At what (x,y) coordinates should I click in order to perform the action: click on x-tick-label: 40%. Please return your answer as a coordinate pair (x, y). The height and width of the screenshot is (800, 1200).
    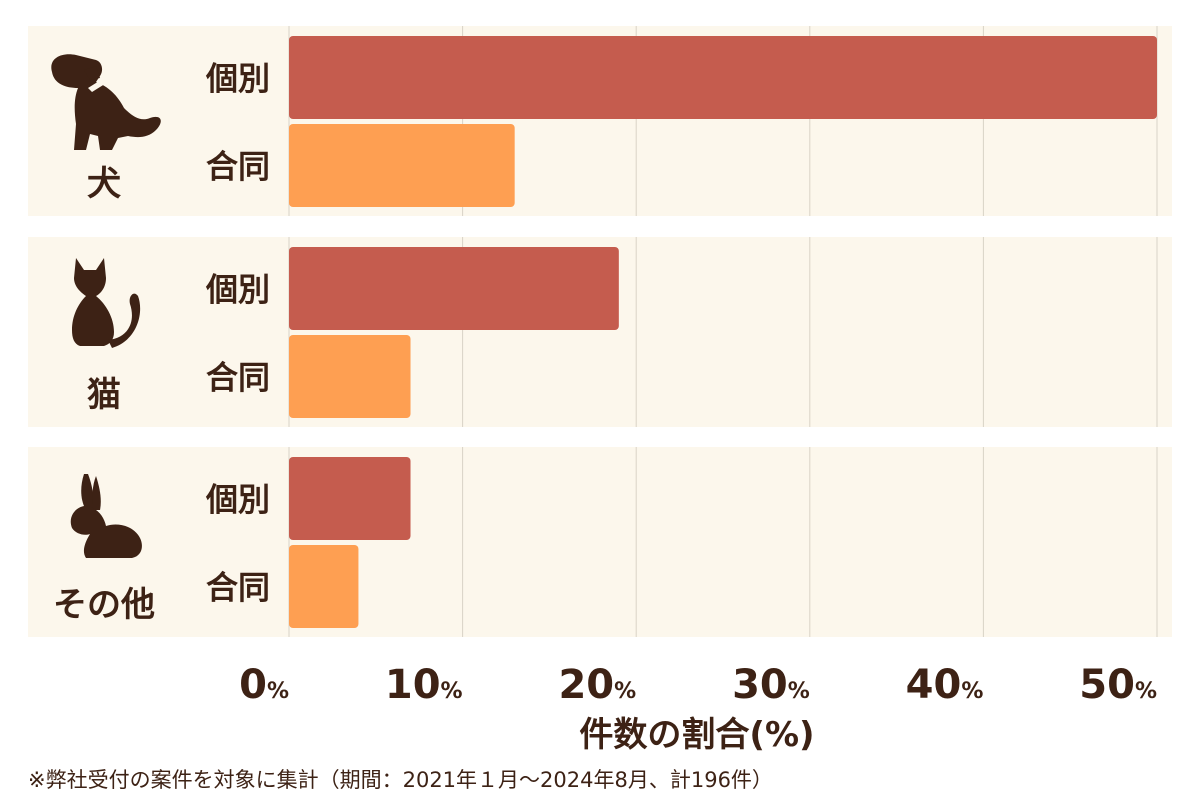
    Looking at the image, I should click on (945, 685).